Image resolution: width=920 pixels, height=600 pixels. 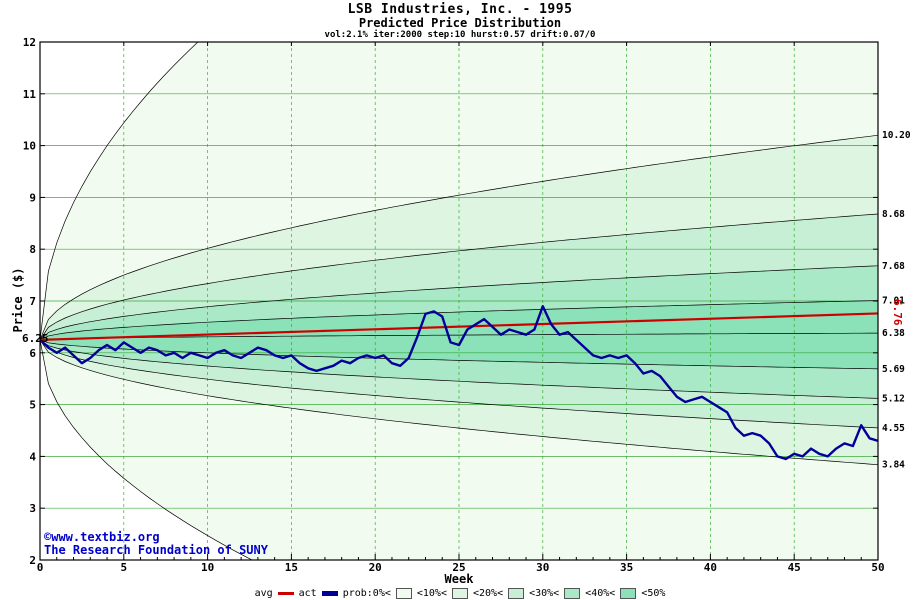 I want to click on x-tick-label: 15, so click(x=291, y=567).